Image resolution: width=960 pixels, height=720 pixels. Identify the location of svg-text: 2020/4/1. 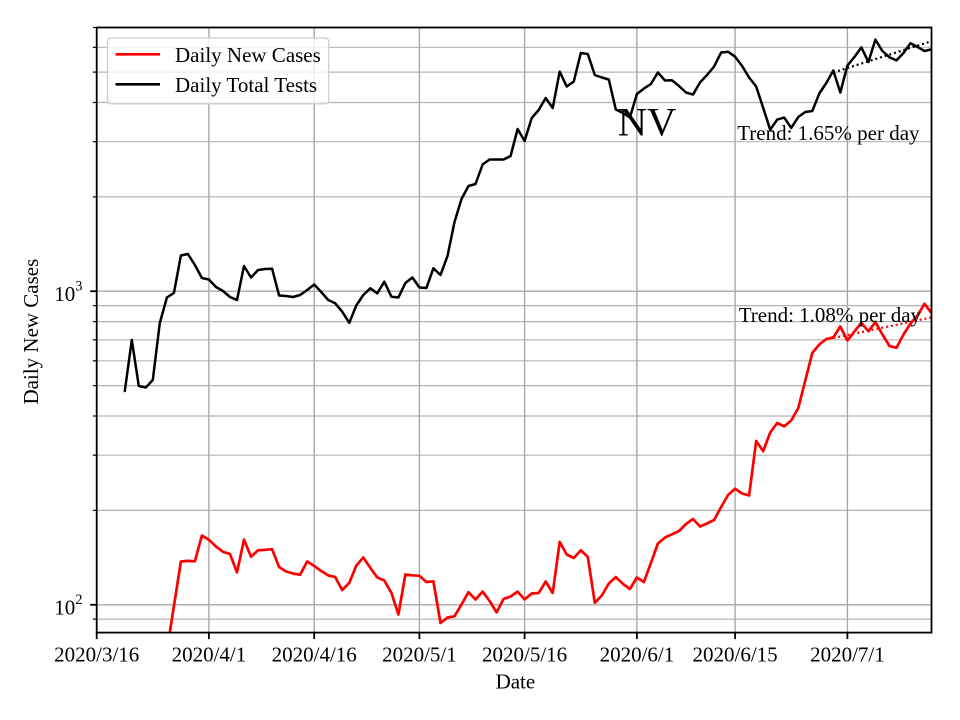
(209, 655).